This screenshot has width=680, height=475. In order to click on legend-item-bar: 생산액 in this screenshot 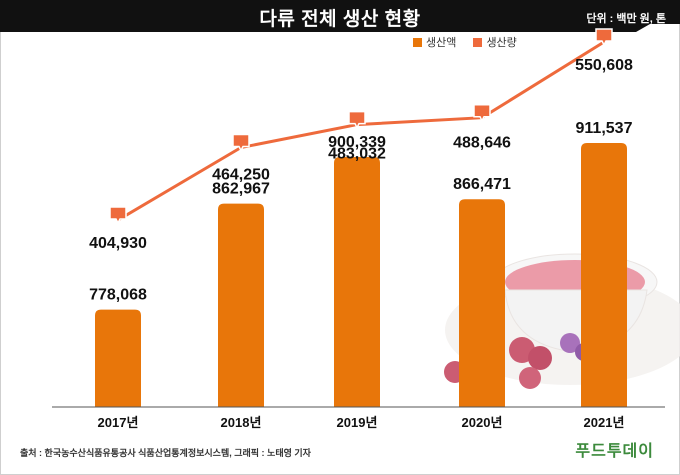, I will do `click(434, 42)`.